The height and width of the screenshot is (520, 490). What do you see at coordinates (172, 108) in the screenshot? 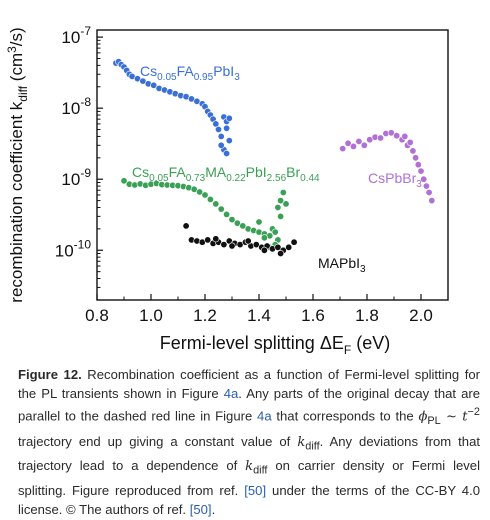
I see `series-Cs0.05FA0.95PbI3` at bounding box center [172, 108].